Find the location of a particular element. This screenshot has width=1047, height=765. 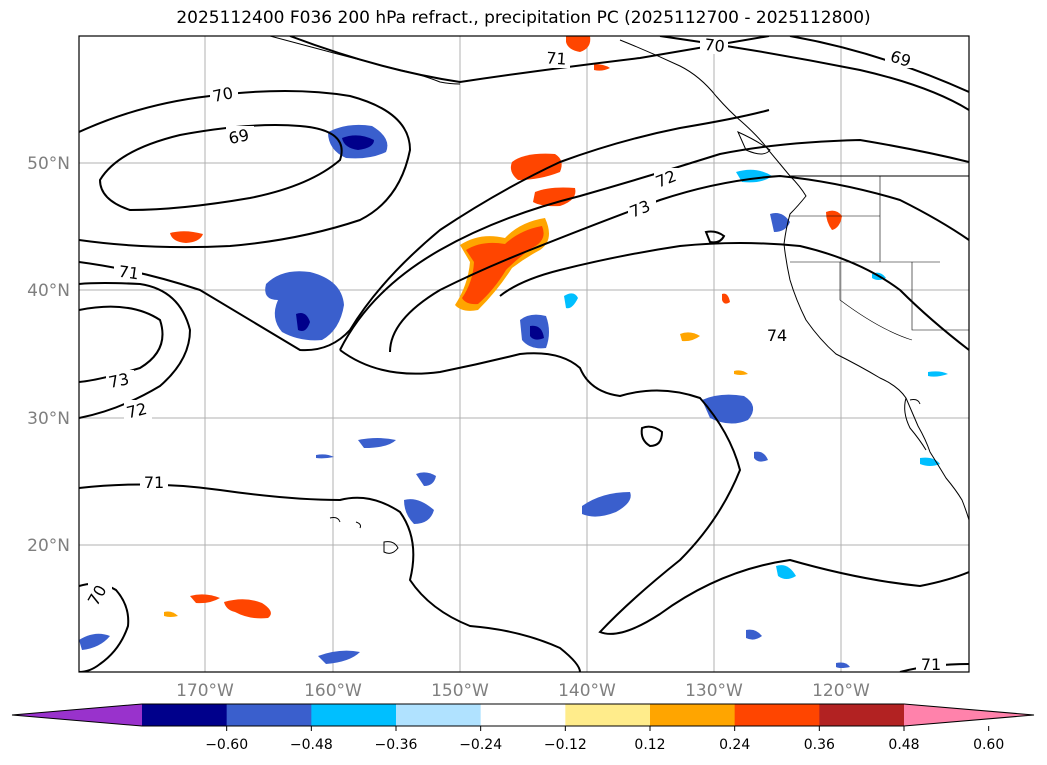

north-america-coast is located at coordinates (876, 348).